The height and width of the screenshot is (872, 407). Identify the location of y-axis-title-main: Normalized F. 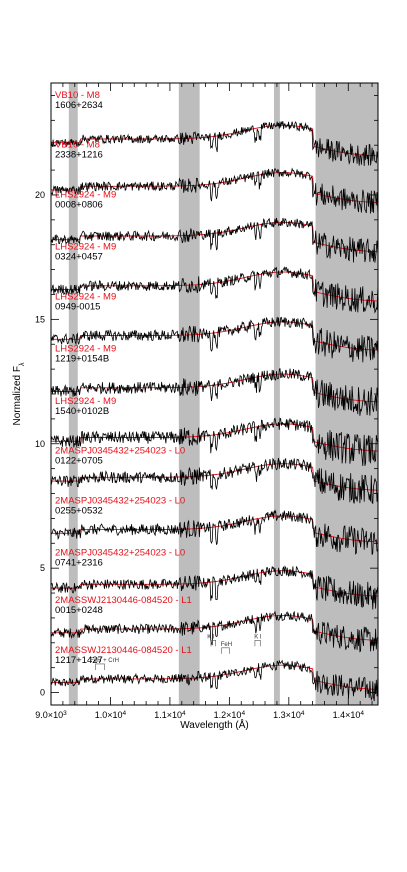
(17, 395).